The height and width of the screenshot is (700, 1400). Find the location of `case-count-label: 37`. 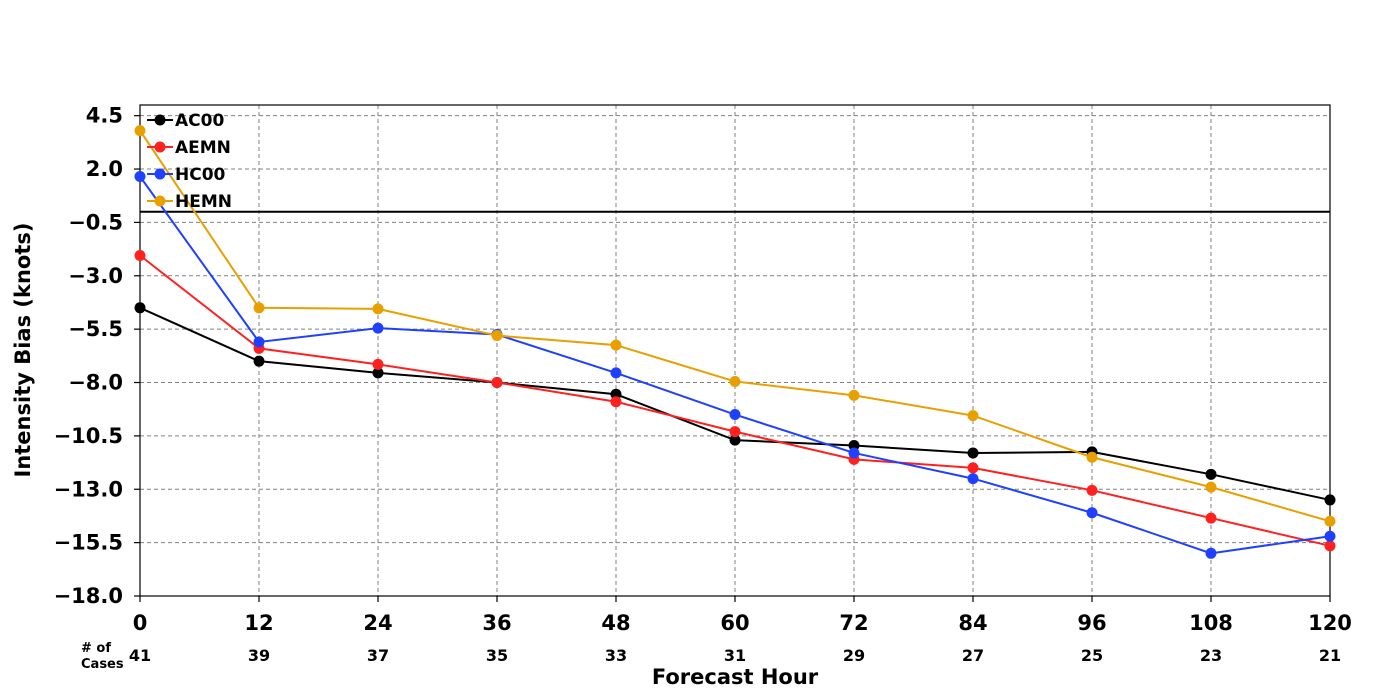

case-count-label: 37 is located at coordinates (378, 655).